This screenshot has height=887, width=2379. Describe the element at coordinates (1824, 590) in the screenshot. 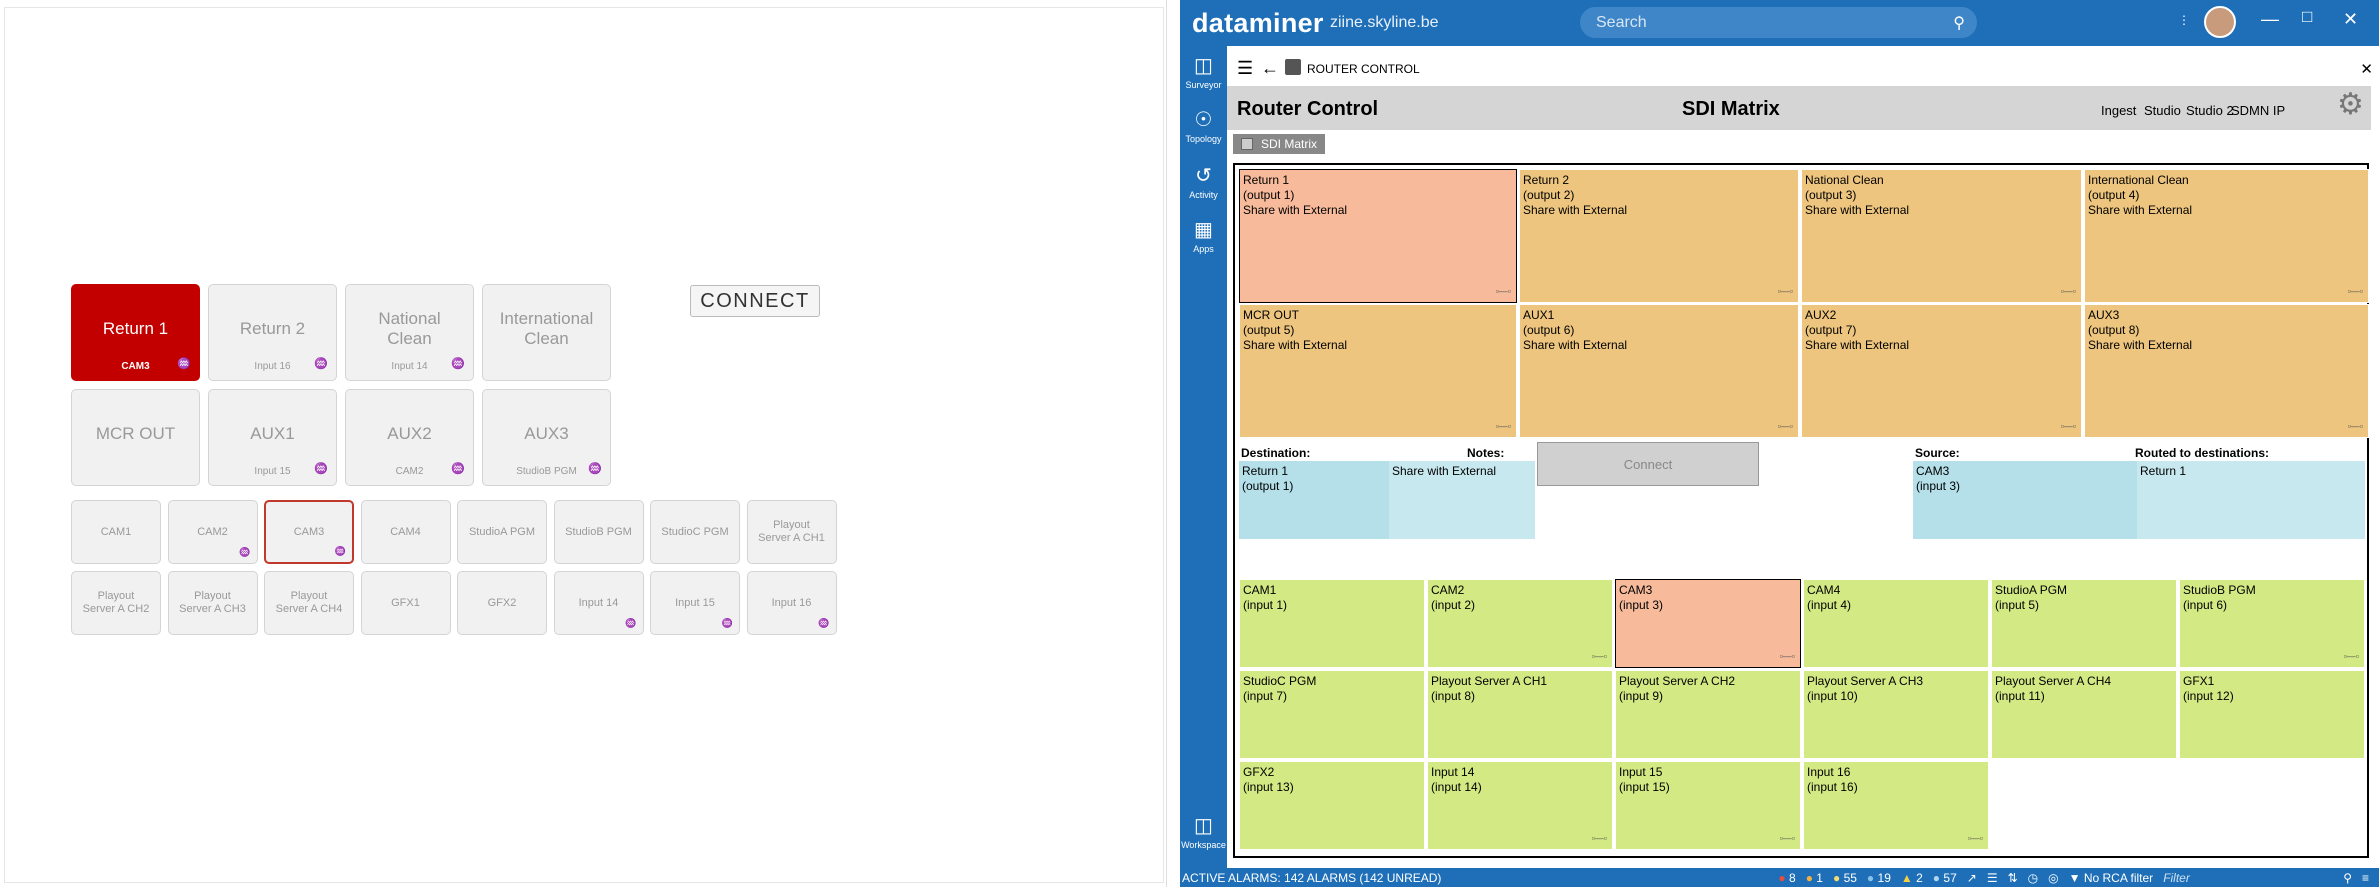

I see `input-name: CAM4` at that location.